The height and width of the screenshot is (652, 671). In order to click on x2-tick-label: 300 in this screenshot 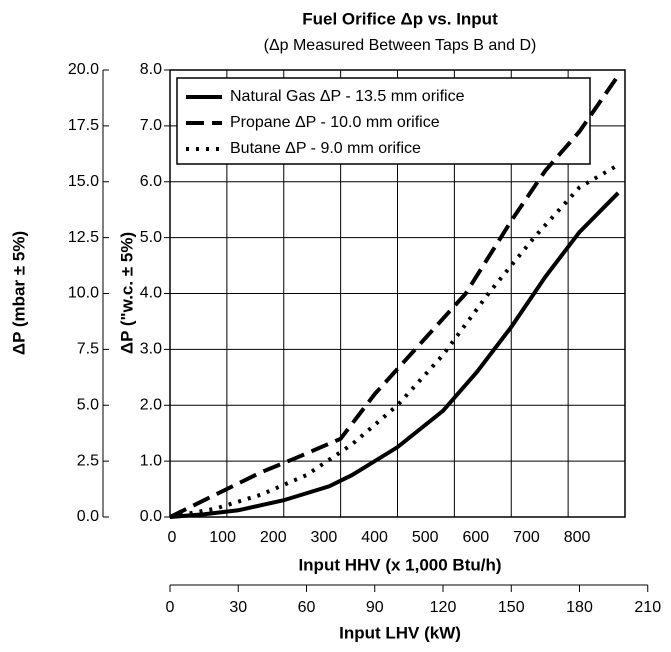, I will do `click(324, 537)`.